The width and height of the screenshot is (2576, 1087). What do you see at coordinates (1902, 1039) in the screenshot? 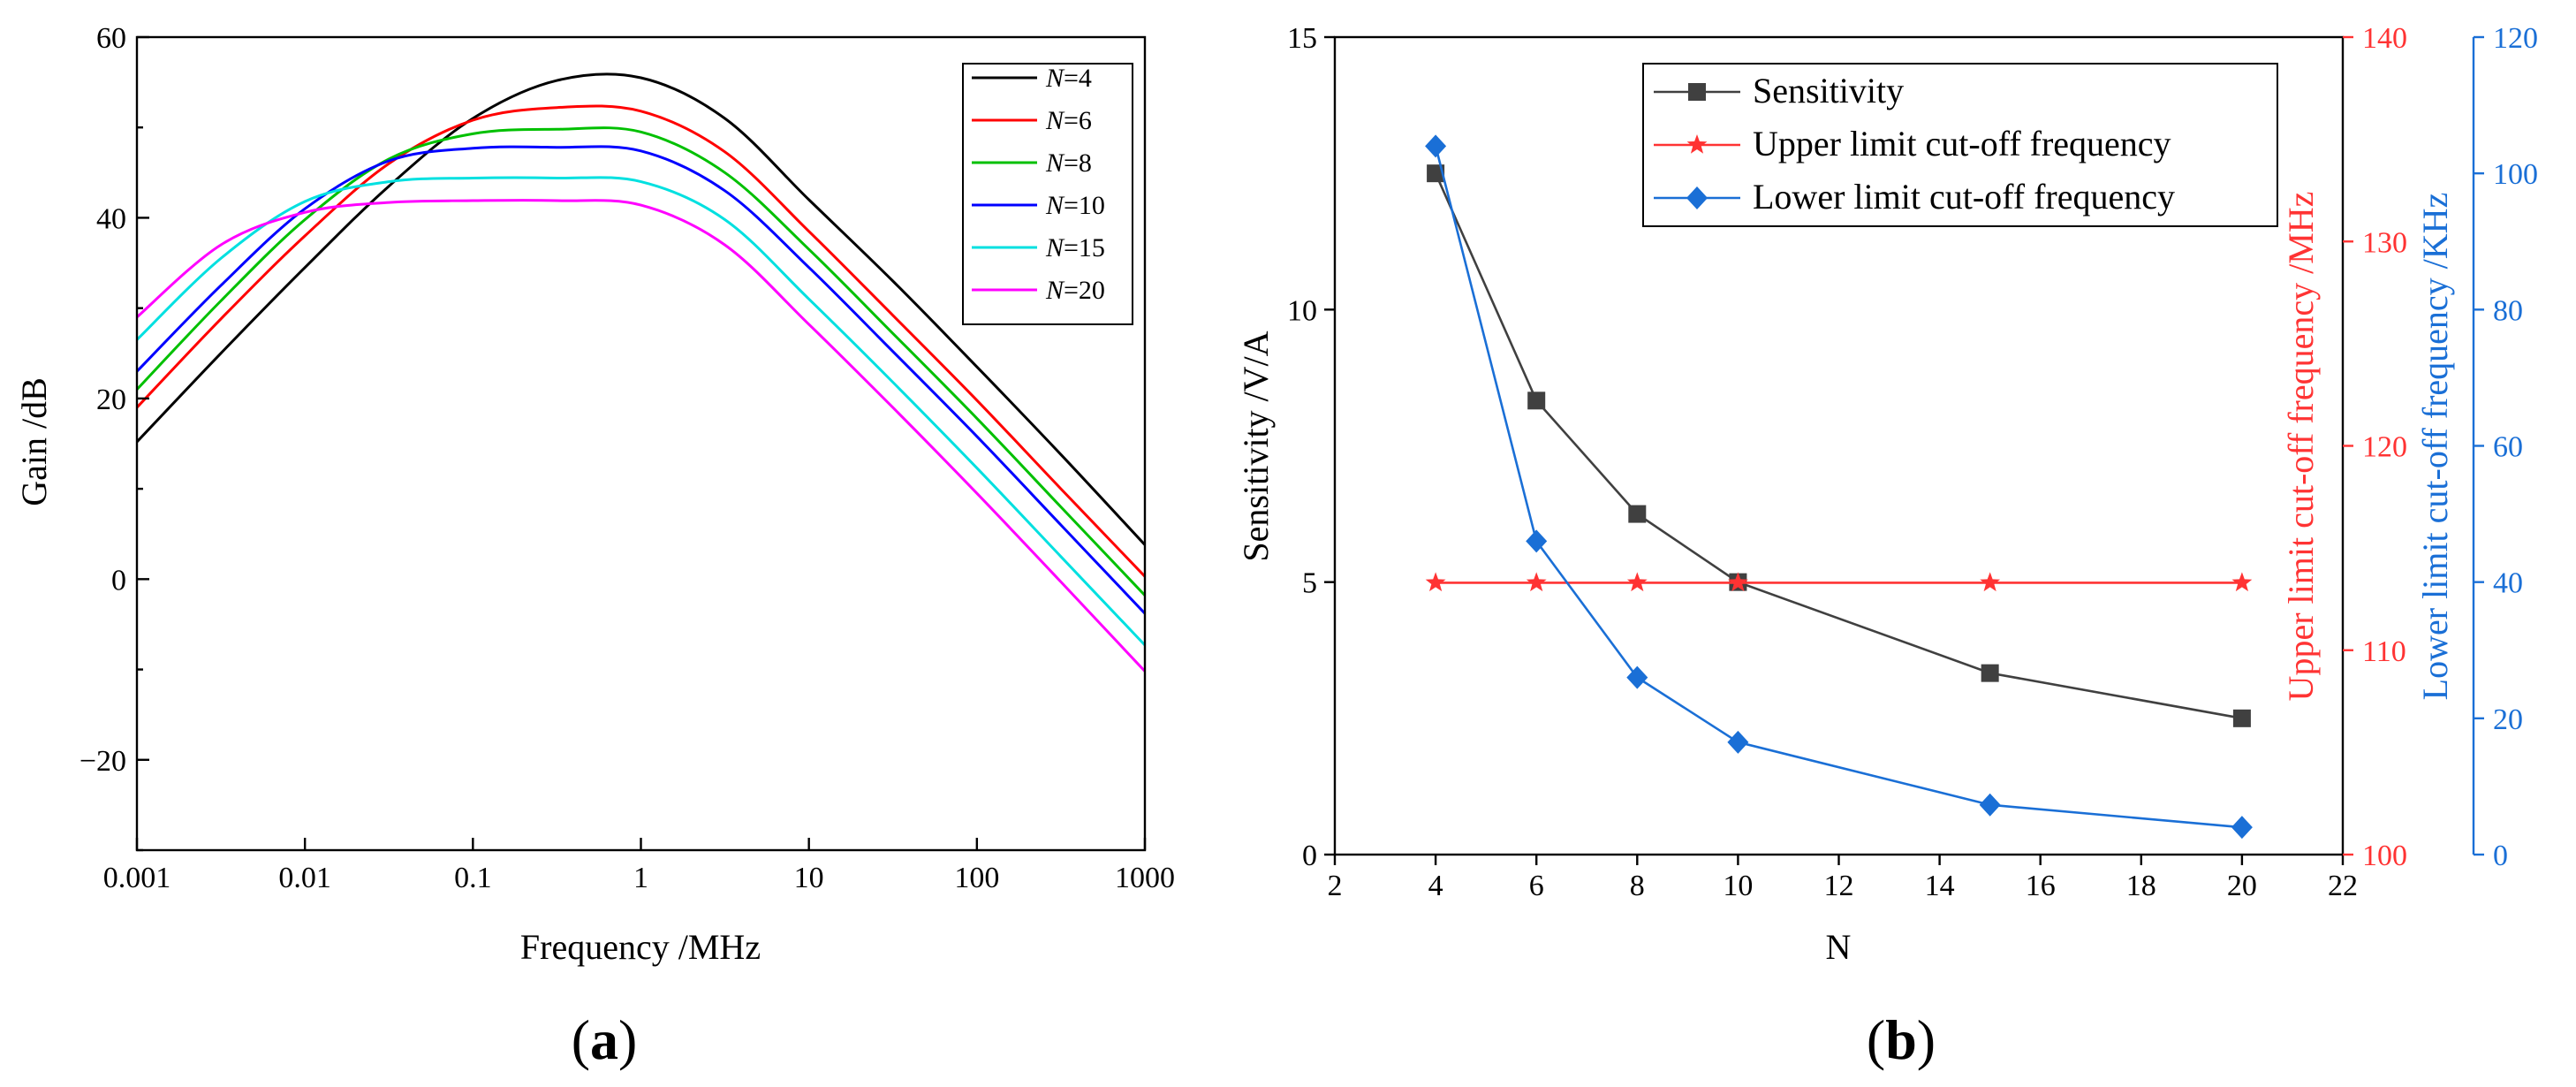
I see `panel-b-caption-label: (b)` at bounding box center [1902, 1039].